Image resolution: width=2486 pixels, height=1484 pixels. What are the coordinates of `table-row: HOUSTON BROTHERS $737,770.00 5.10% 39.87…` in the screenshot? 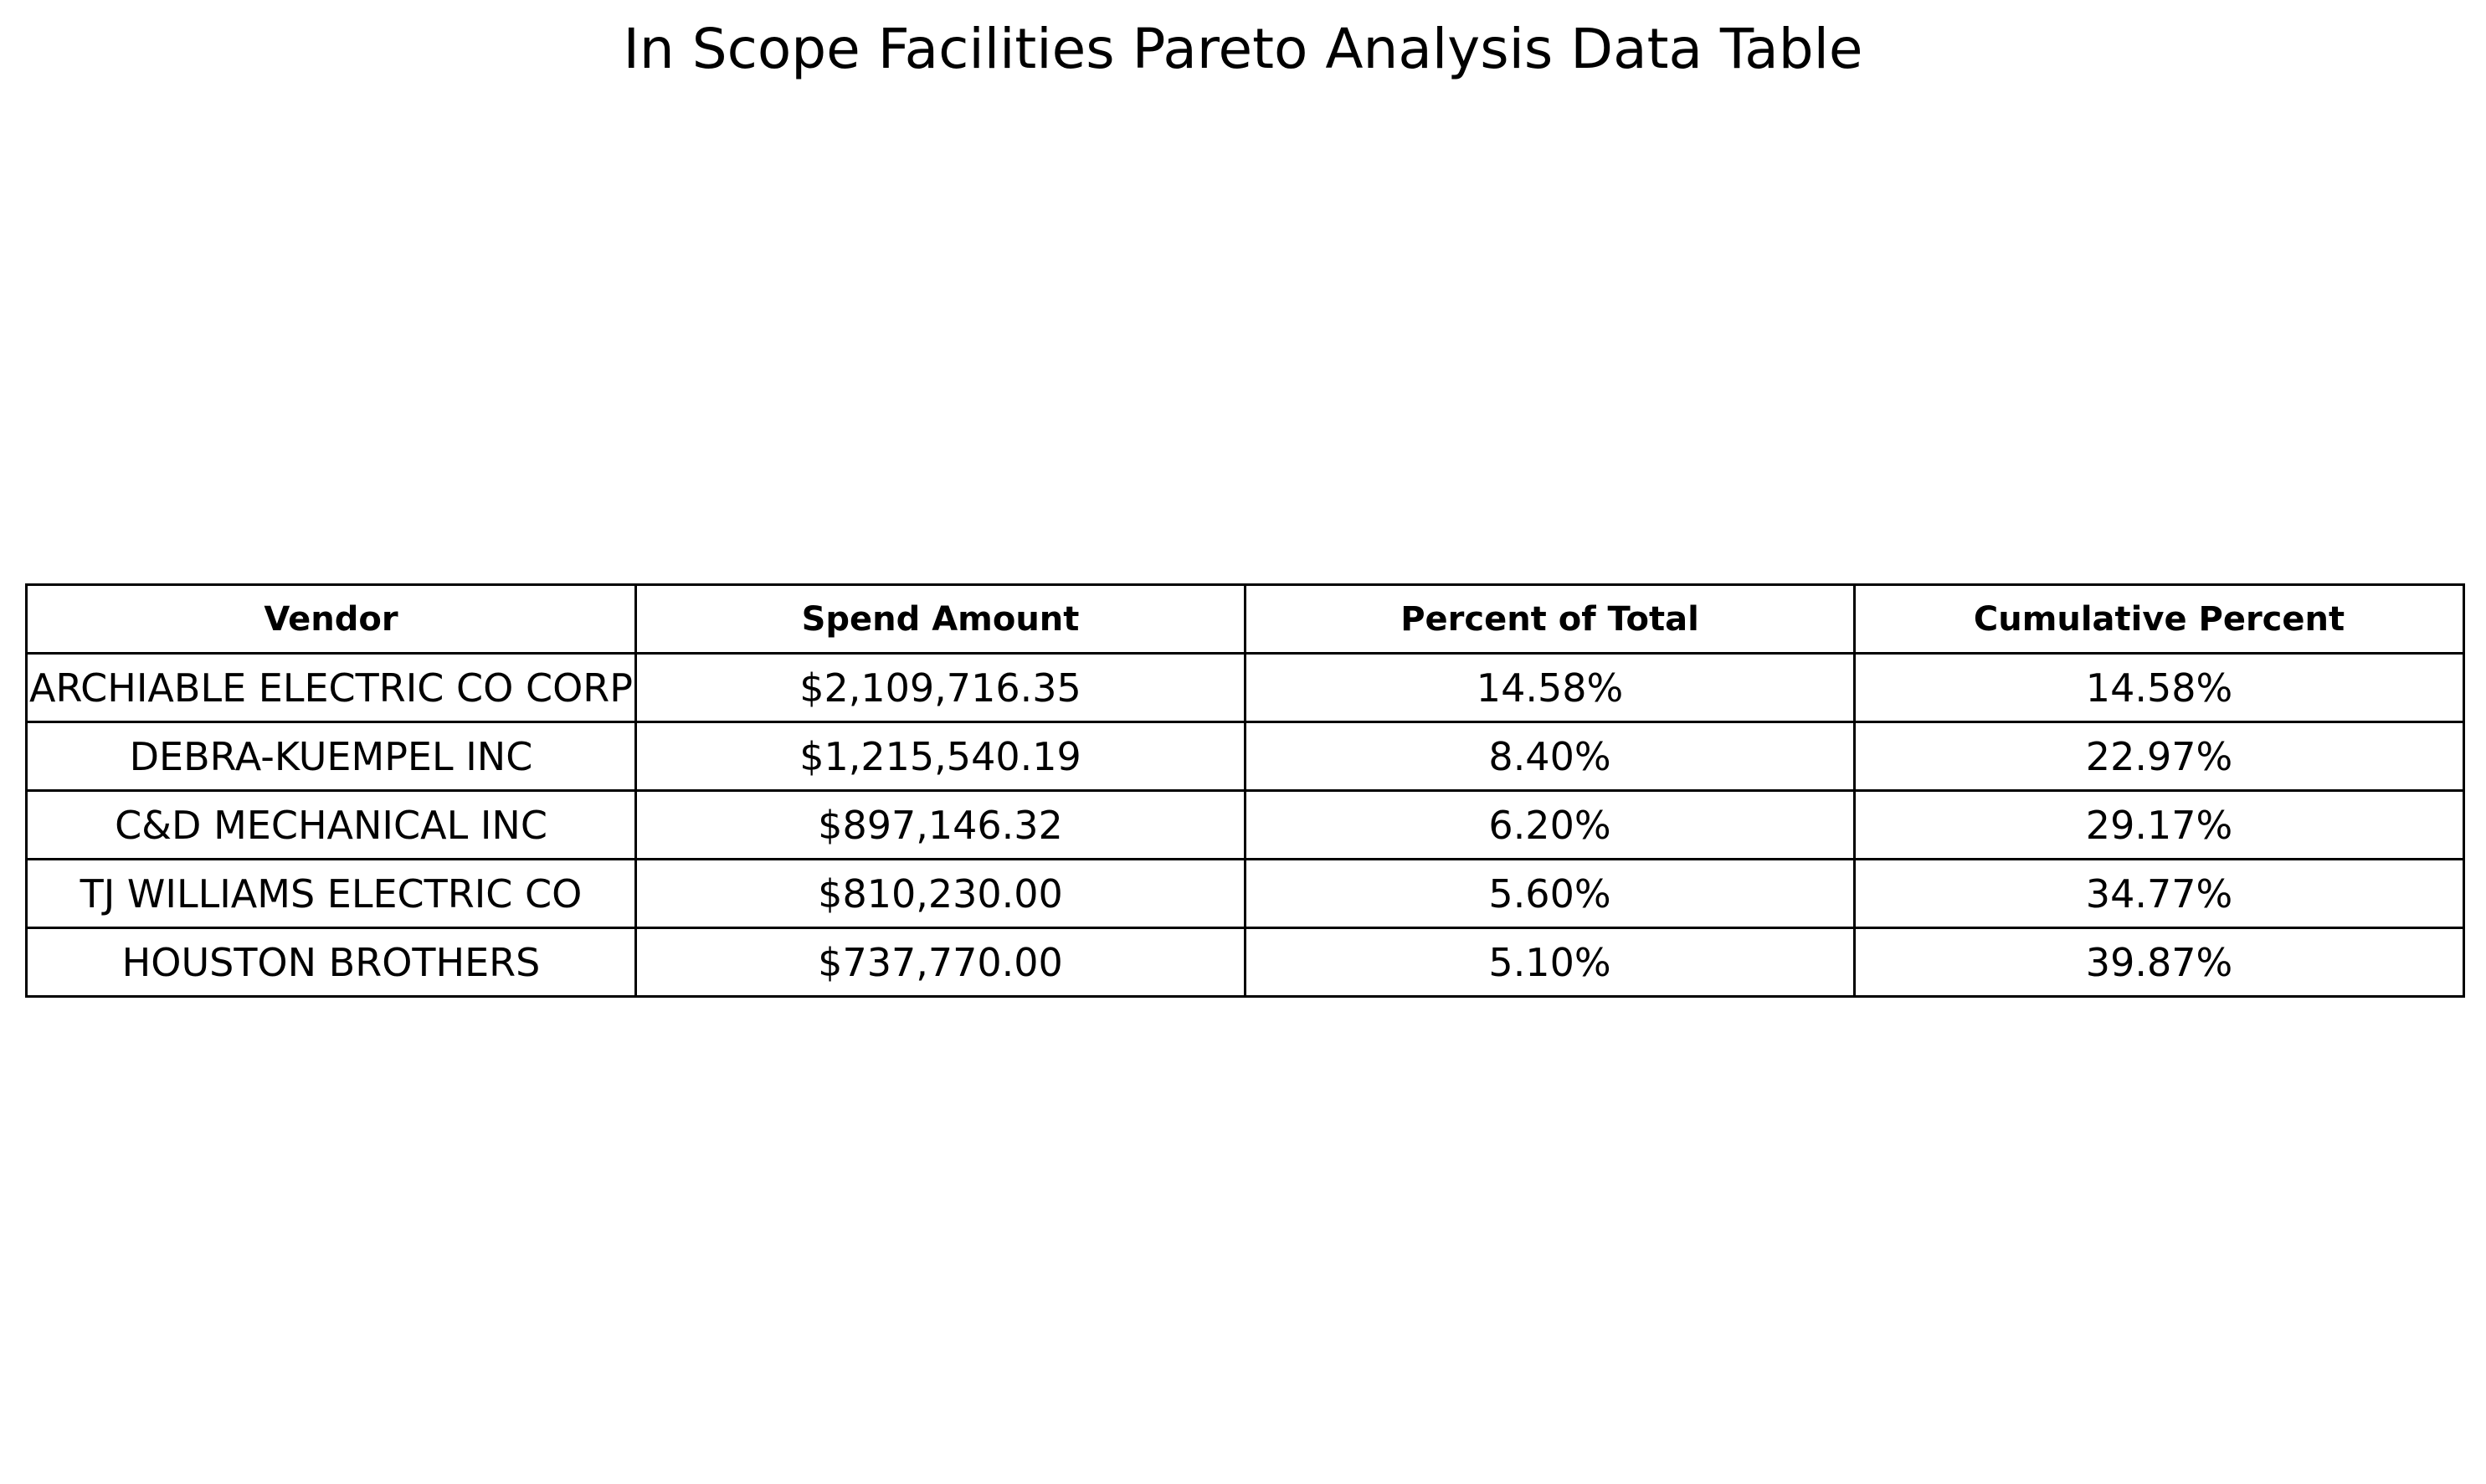 It's located at (1245, 963).